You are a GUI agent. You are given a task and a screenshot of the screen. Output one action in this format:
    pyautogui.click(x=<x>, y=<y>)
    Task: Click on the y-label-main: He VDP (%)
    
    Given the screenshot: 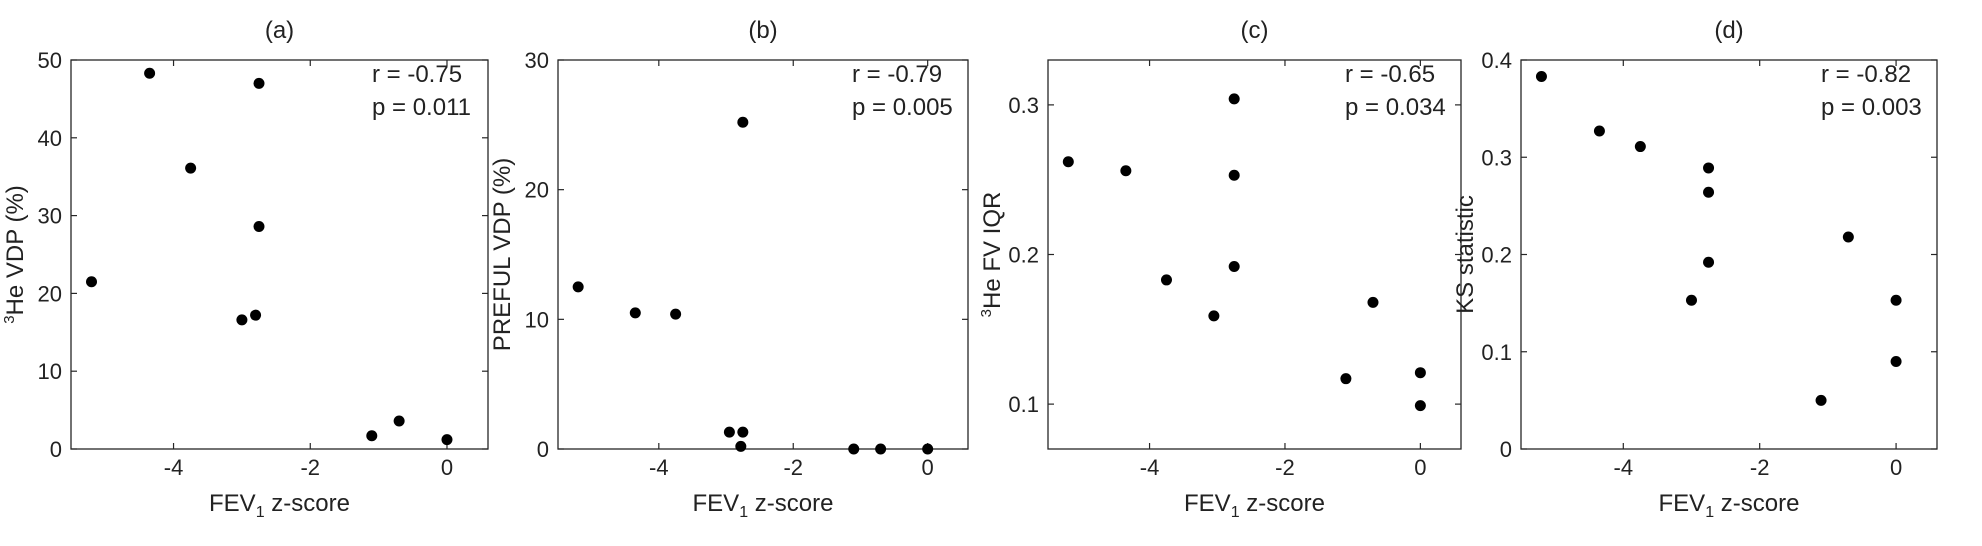 What is the action you would take?
    pyautogui.click(x=15, y=250)
    